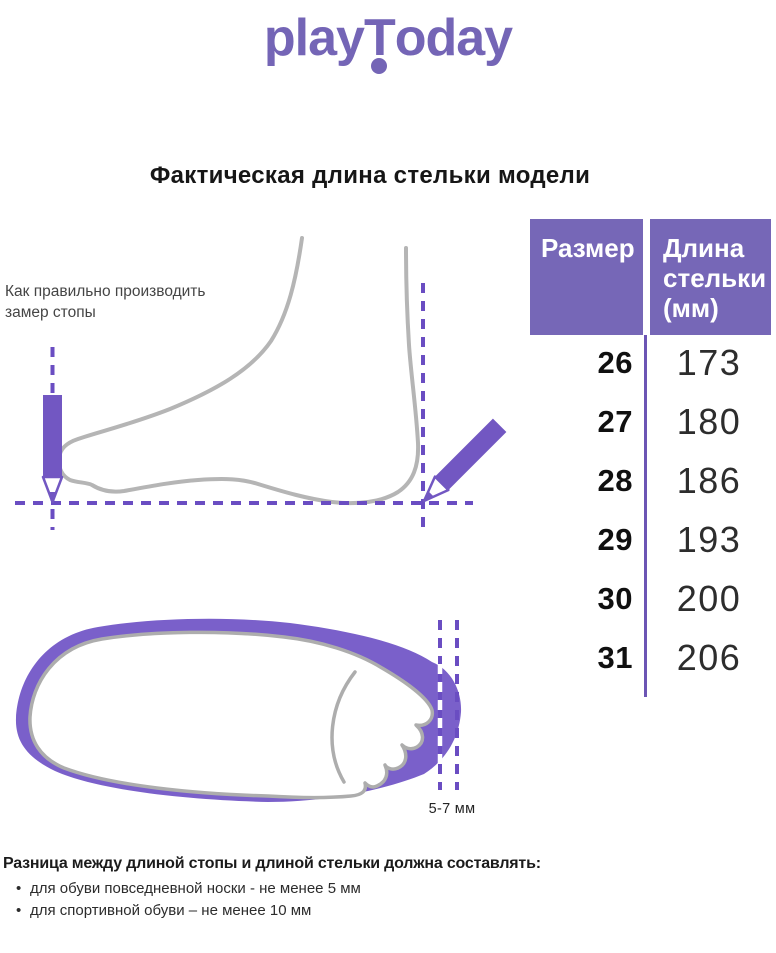  Describe the element at coordinates (709, 657) in the screenshot. I see `length-value: 206` at that location.